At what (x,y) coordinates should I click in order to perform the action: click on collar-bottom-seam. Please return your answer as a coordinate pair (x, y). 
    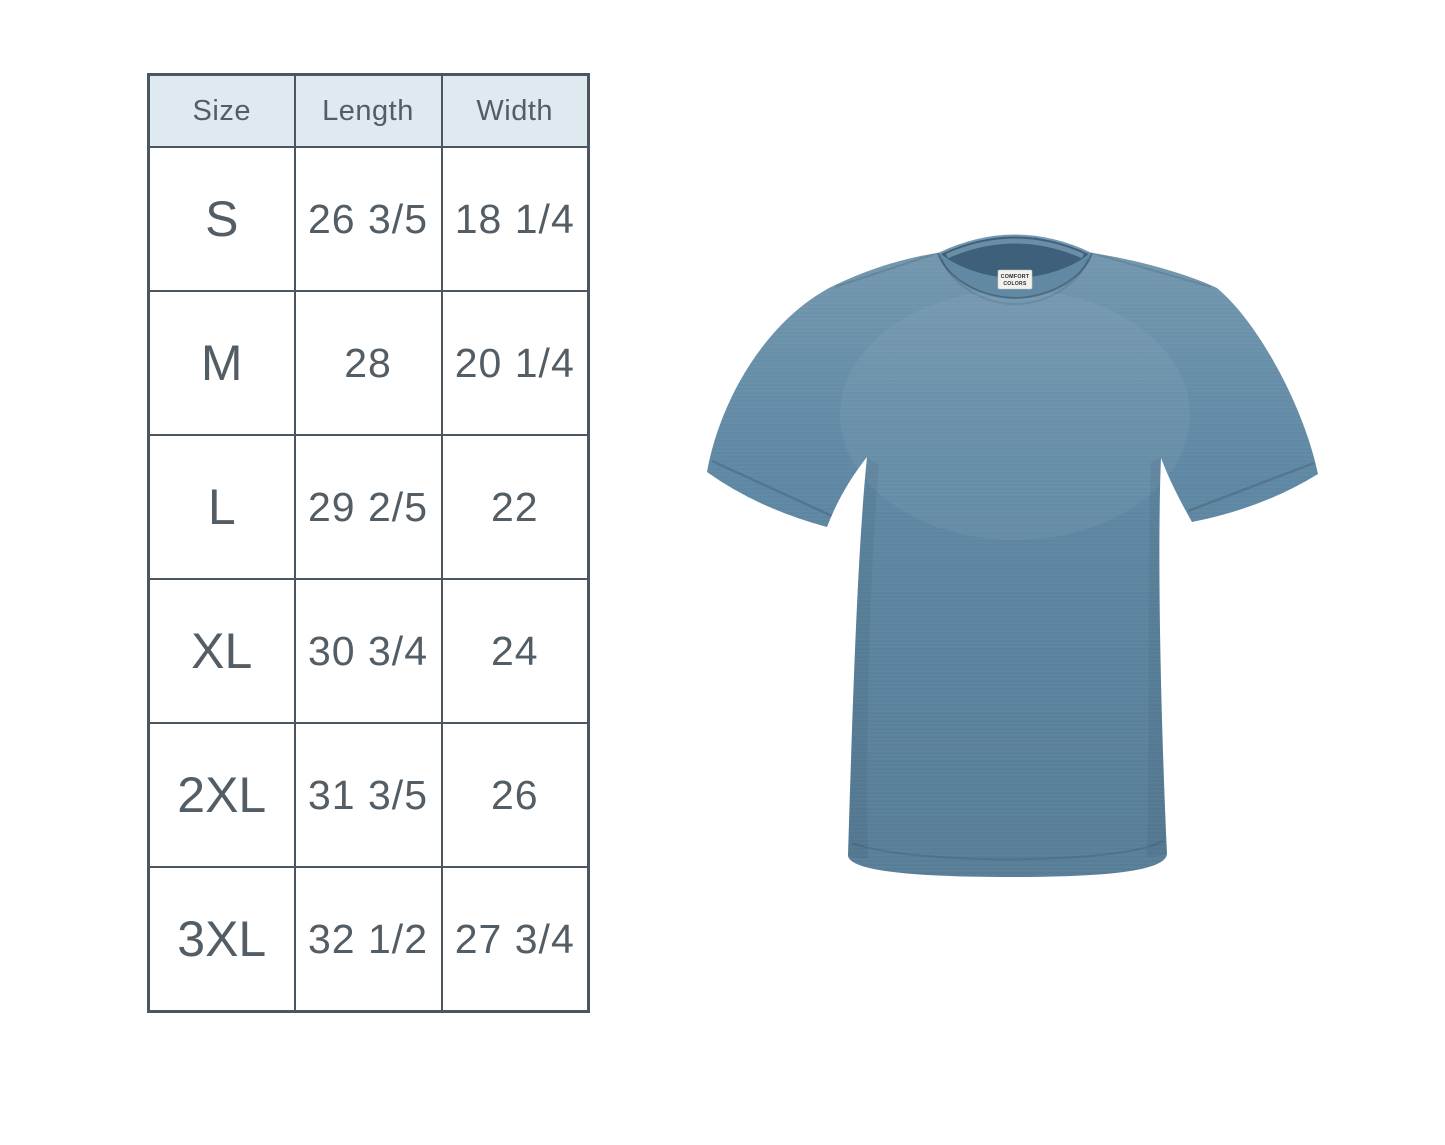
    Looking at the image, I should click on (1015, 276).